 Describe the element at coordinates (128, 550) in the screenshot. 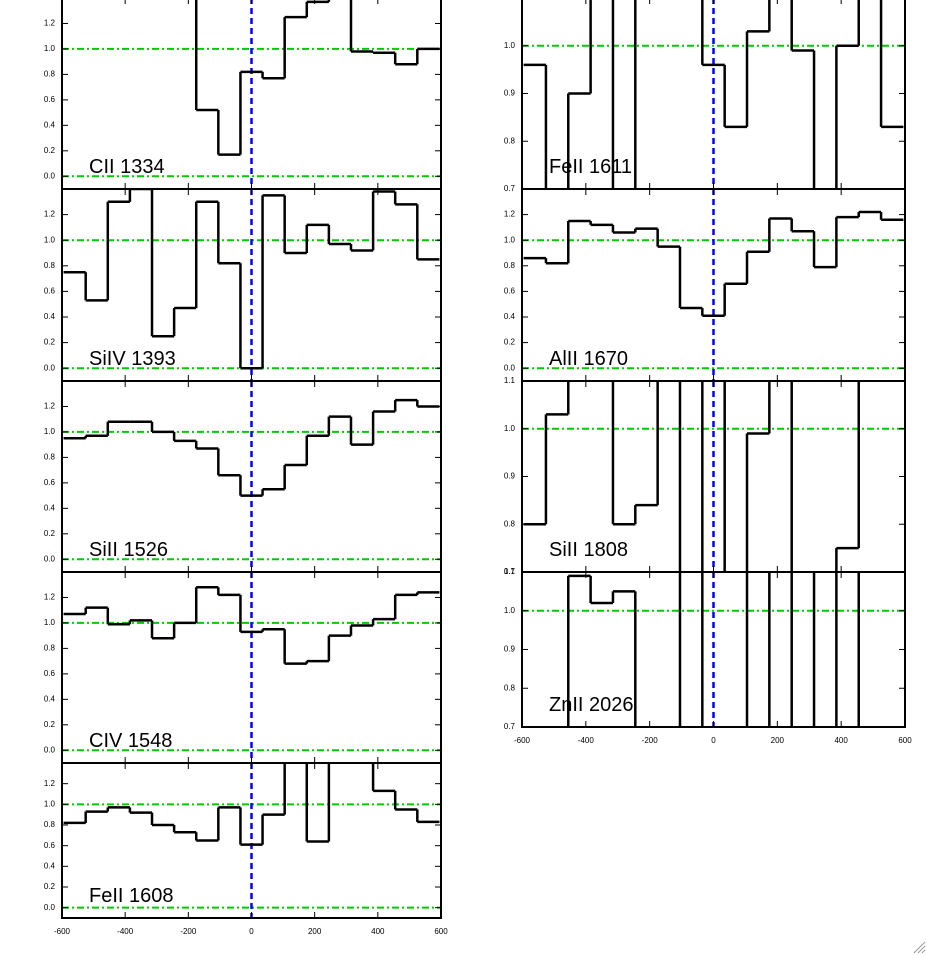

I see `panel-label: SiII 1526` at that location.